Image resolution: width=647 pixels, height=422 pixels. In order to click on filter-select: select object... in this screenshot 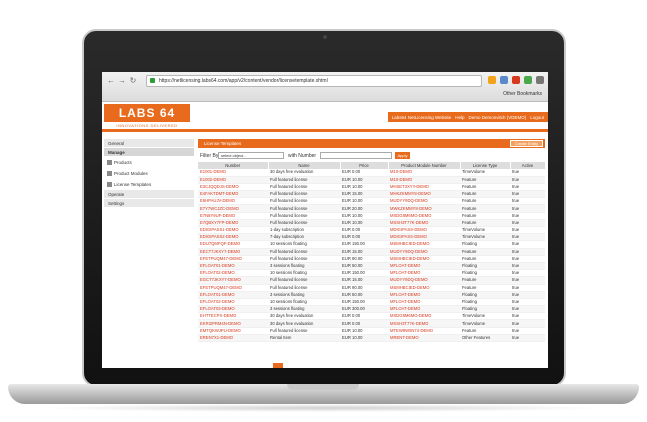, I will do `click(251, 155)`.